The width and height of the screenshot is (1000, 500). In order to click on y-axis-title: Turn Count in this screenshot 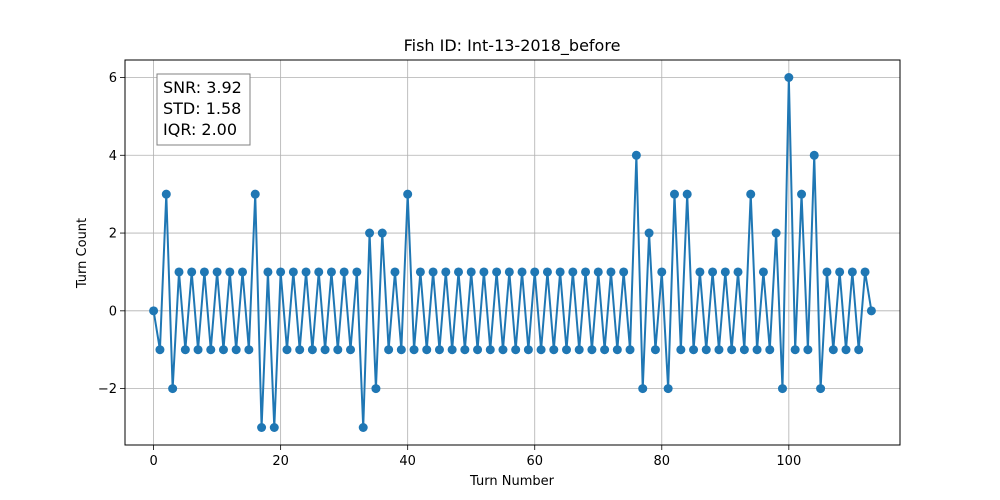, I will do `click(82, 253)`.